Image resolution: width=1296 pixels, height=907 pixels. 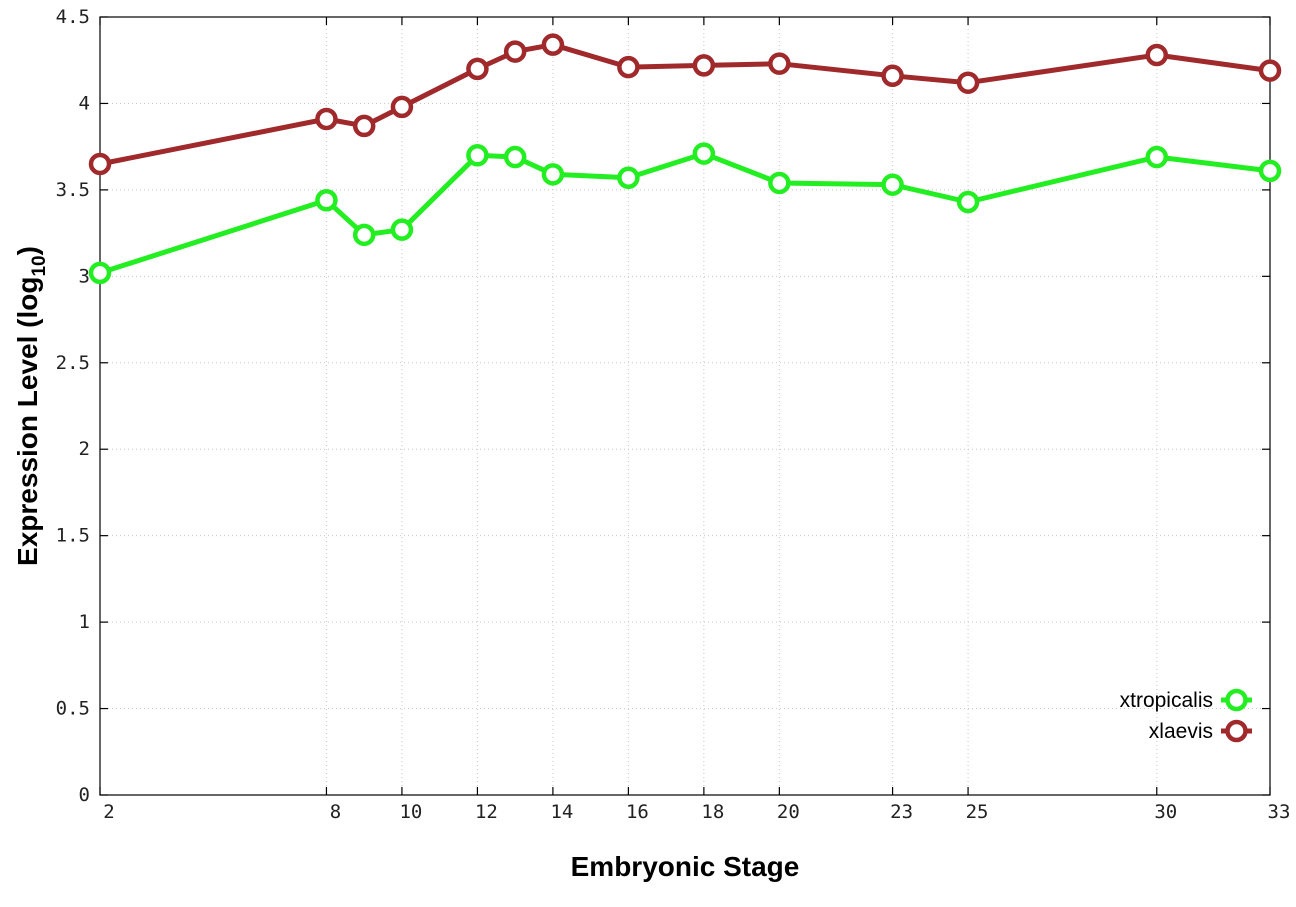 What do you see at coordinates (27, 421) in the screenshot?
I see `y-axis-title-main: Expression Level (log` at bounding box center [27, 421].